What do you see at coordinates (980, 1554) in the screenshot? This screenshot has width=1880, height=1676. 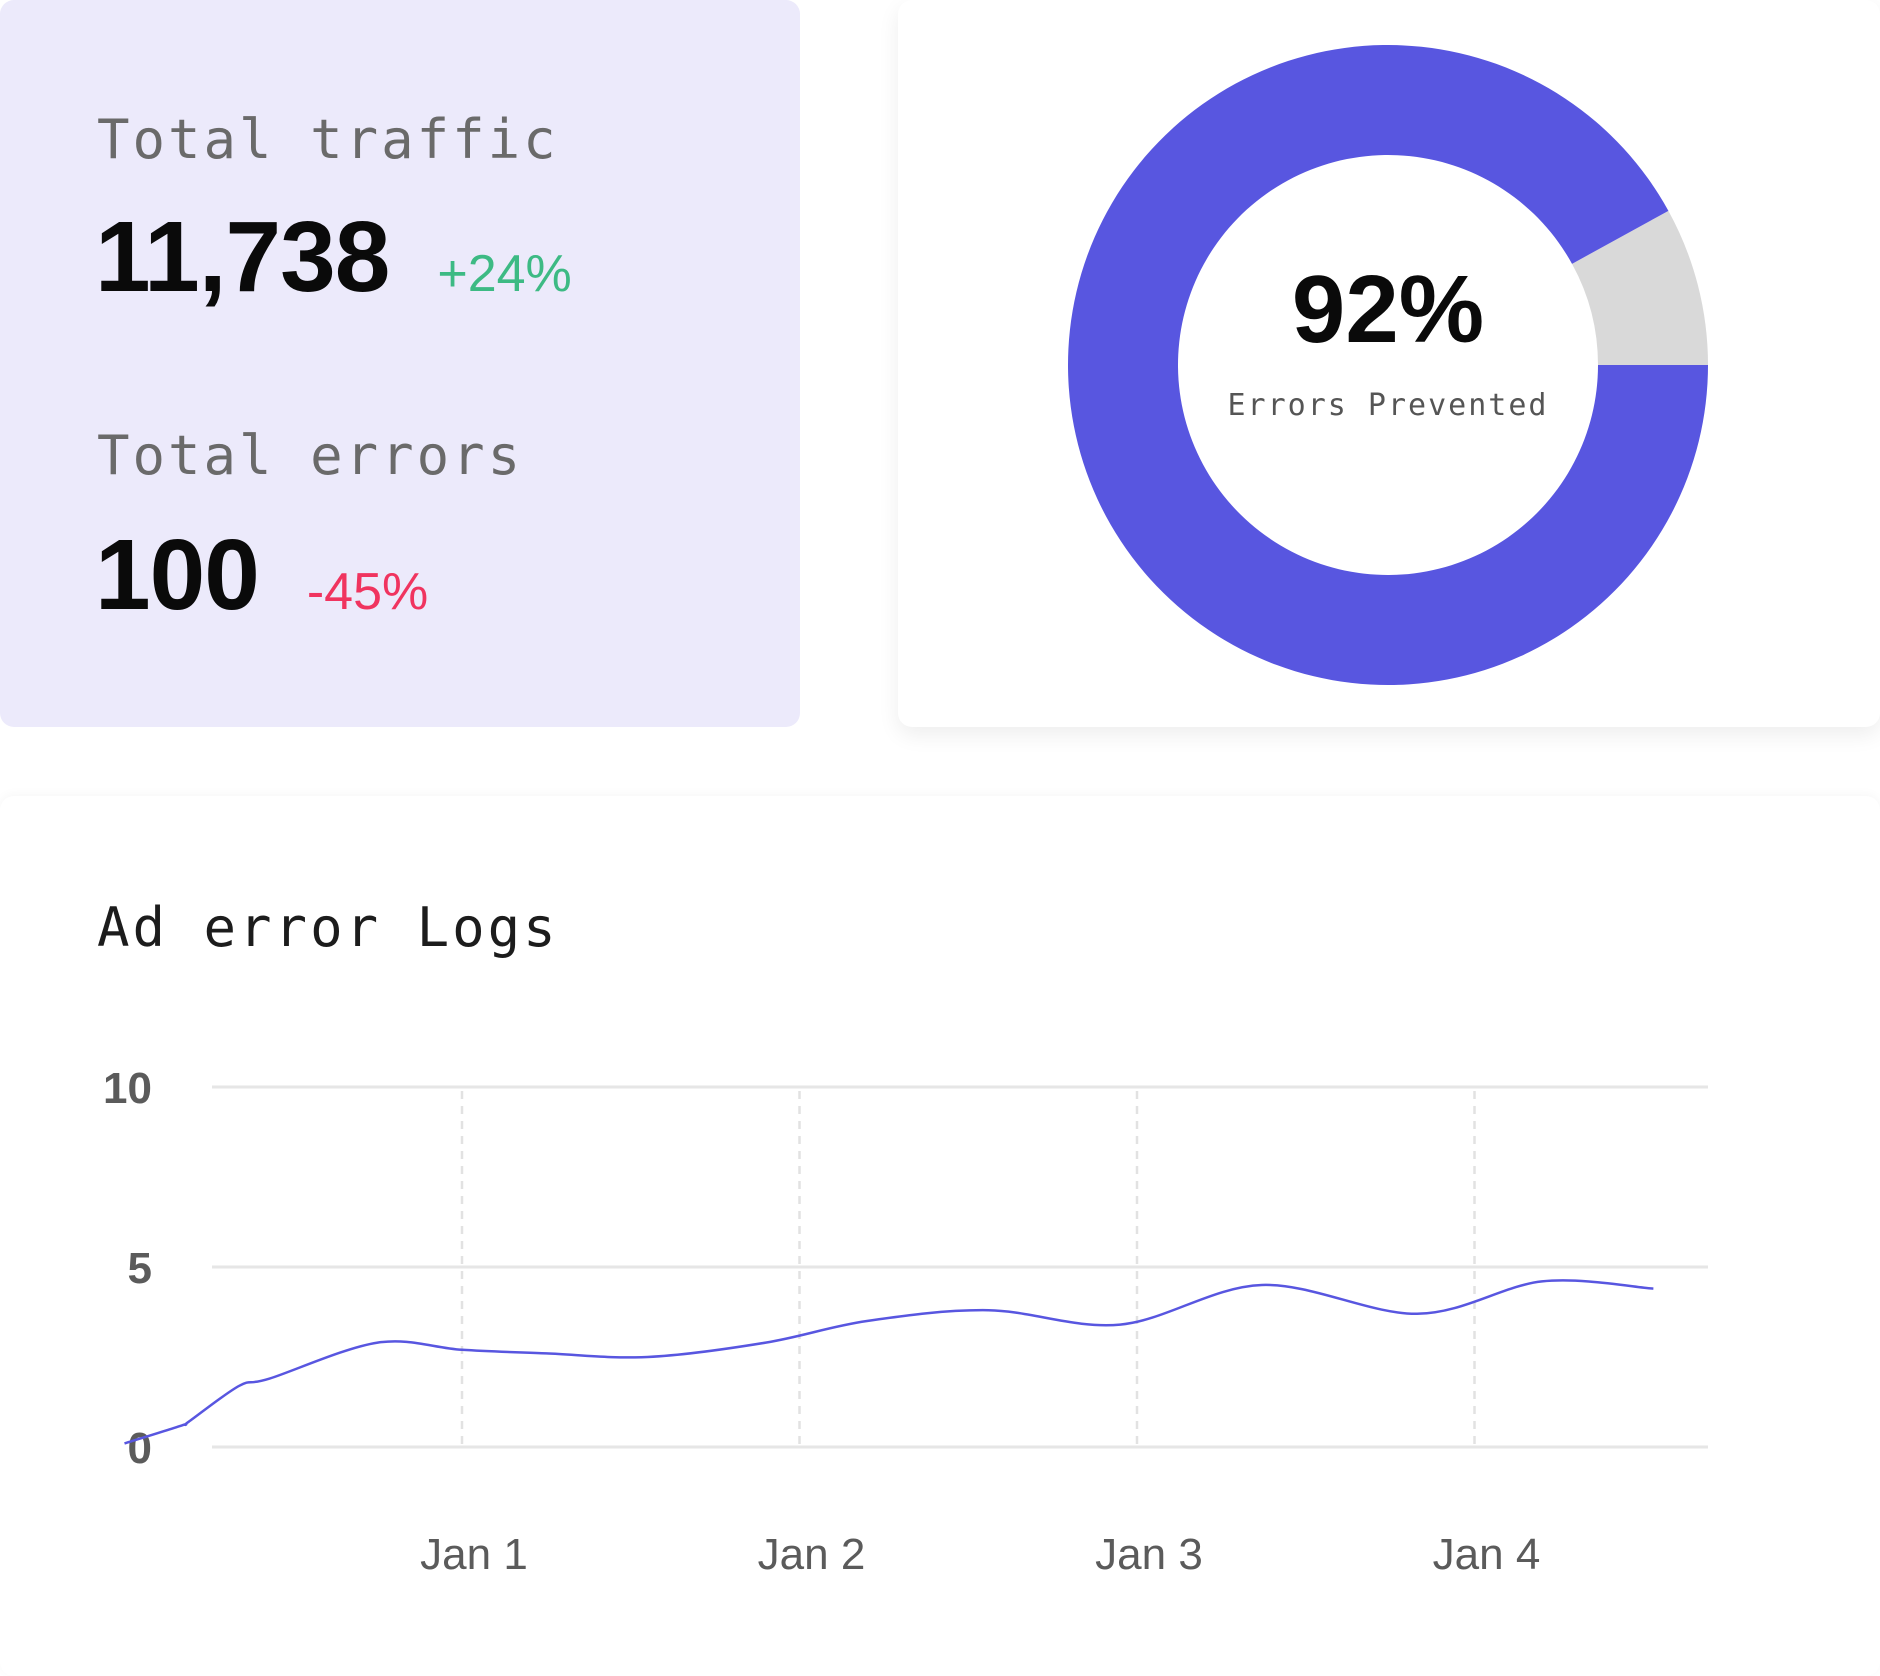 I see `x-axis-ticks: Jan 1 Jan 2 Jan 3 Jan 4` at bounding box center [980, 1554].